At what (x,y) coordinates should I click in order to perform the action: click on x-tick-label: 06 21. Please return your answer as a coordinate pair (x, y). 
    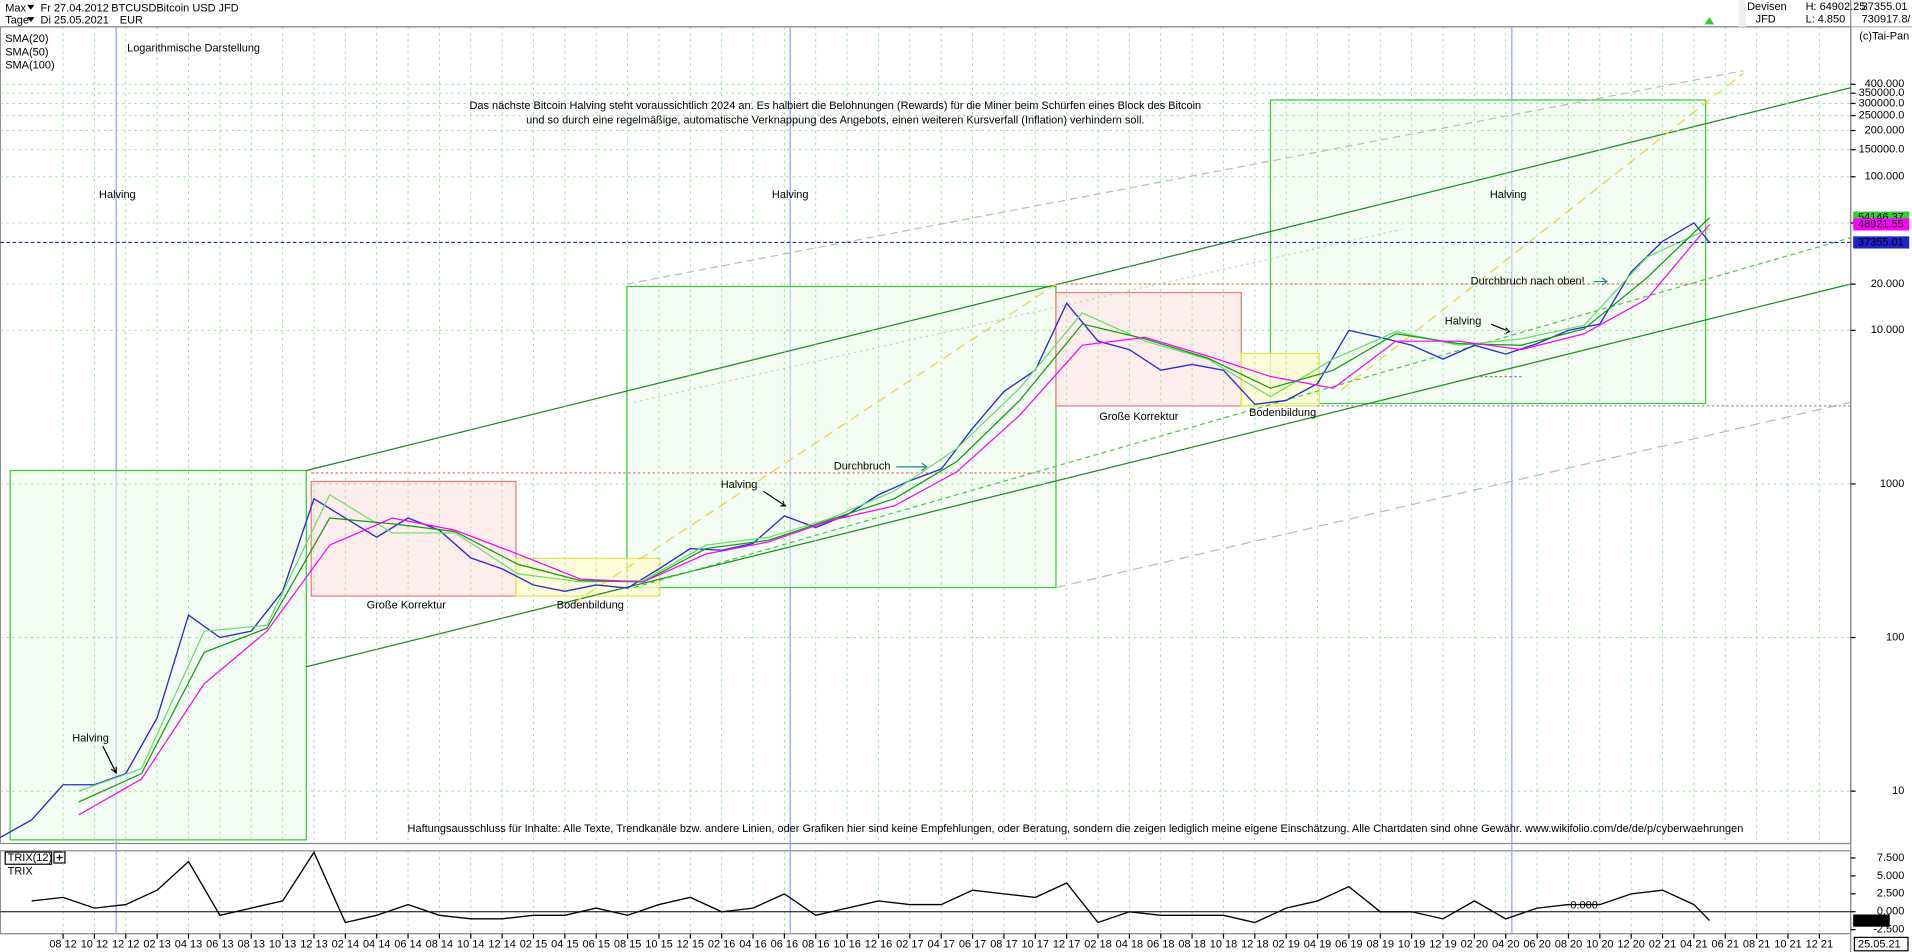
    Looking at the image, I should click on (1725, 945).